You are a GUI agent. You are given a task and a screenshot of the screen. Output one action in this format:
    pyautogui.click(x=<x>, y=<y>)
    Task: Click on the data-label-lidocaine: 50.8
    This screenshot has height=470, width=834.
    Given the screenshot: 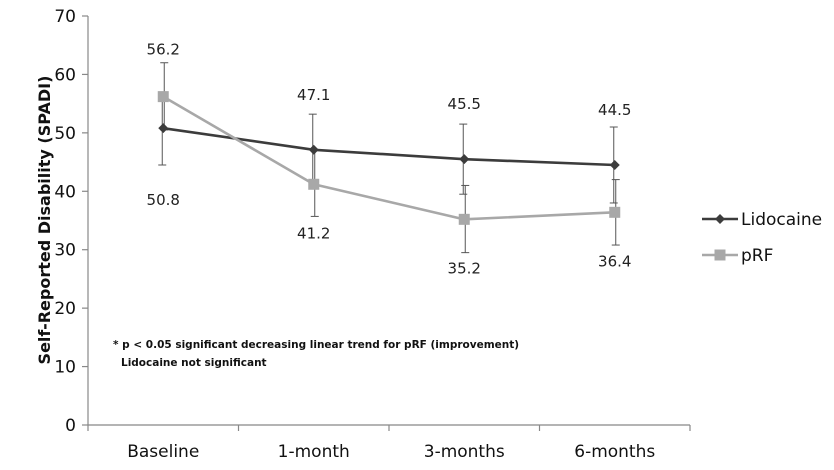 What is the action you would take?
    pyautogui.click(x=163, y=200)
    